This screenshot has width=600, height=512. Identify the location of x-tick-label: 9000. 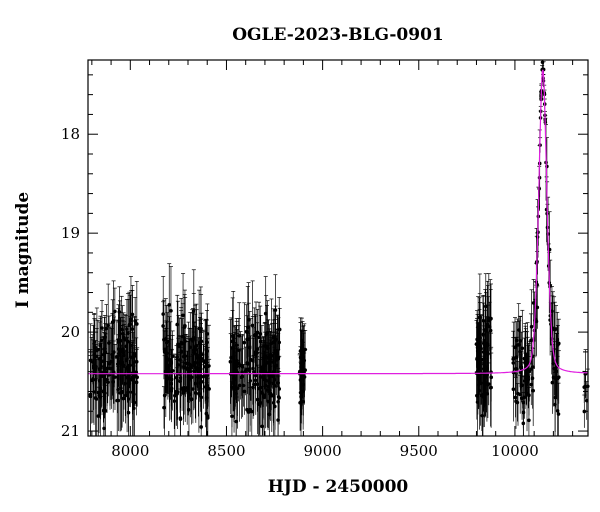
(323, 451).